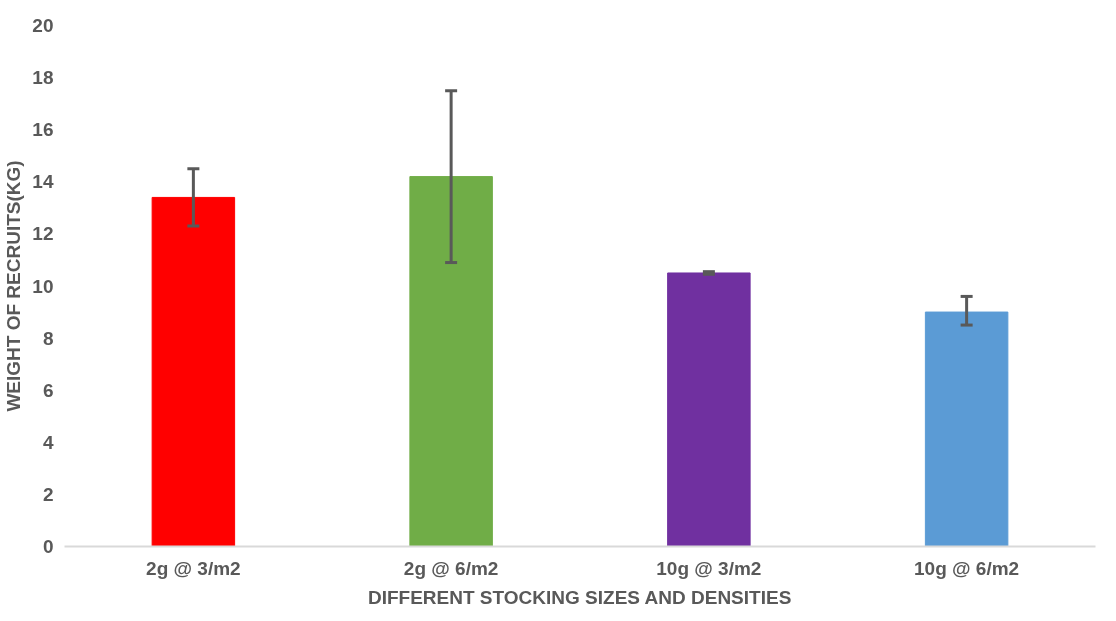 This screenshot has height=621, width=1116. What do you see at coordinates (43, 286) in the screenshot?
I see `y-tick-label: 10` at bounding box center [43, 286].